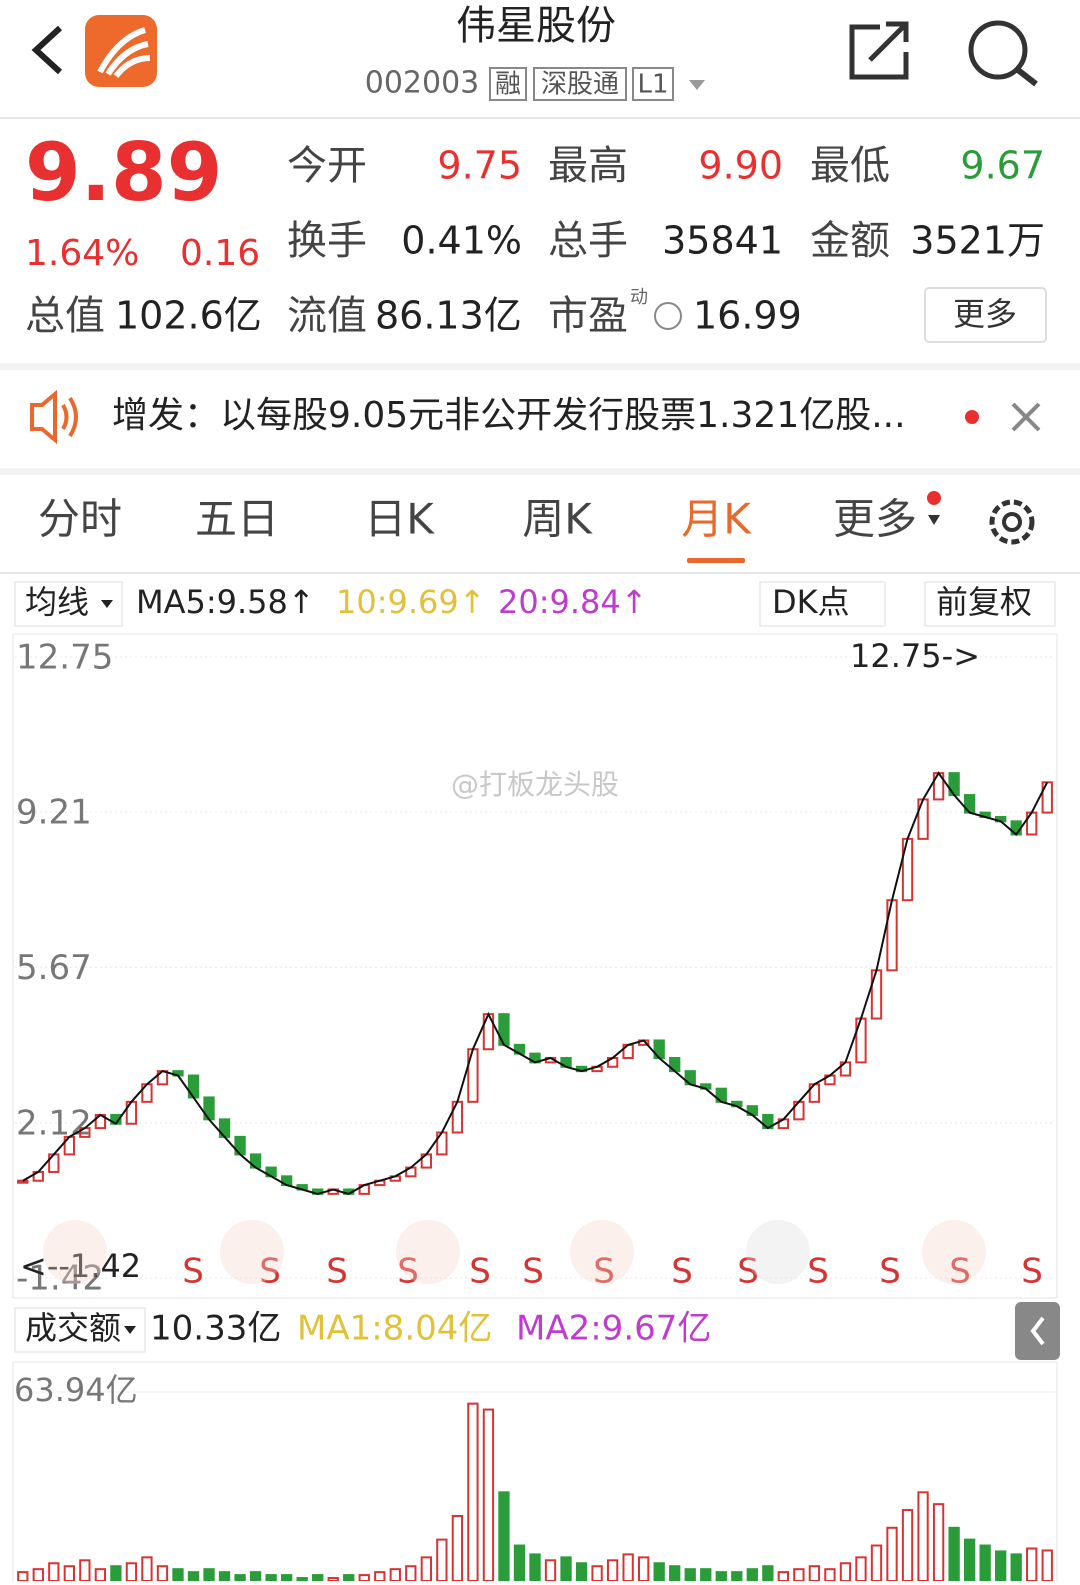 This screenshot has width=1080, height=1585. I want to click on ma20: 20:9.84↑, so click(573, 602).